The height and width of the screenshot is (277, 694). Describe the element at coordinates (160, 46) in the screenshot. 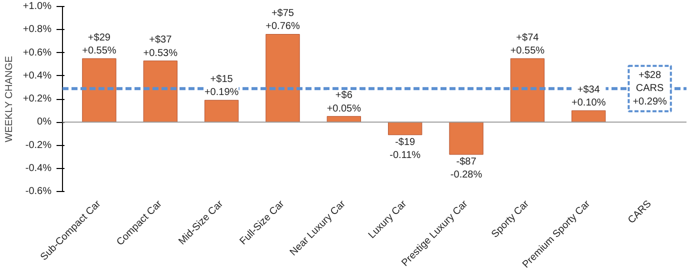

I see `data-label: +$37 +0.53%` at that location.